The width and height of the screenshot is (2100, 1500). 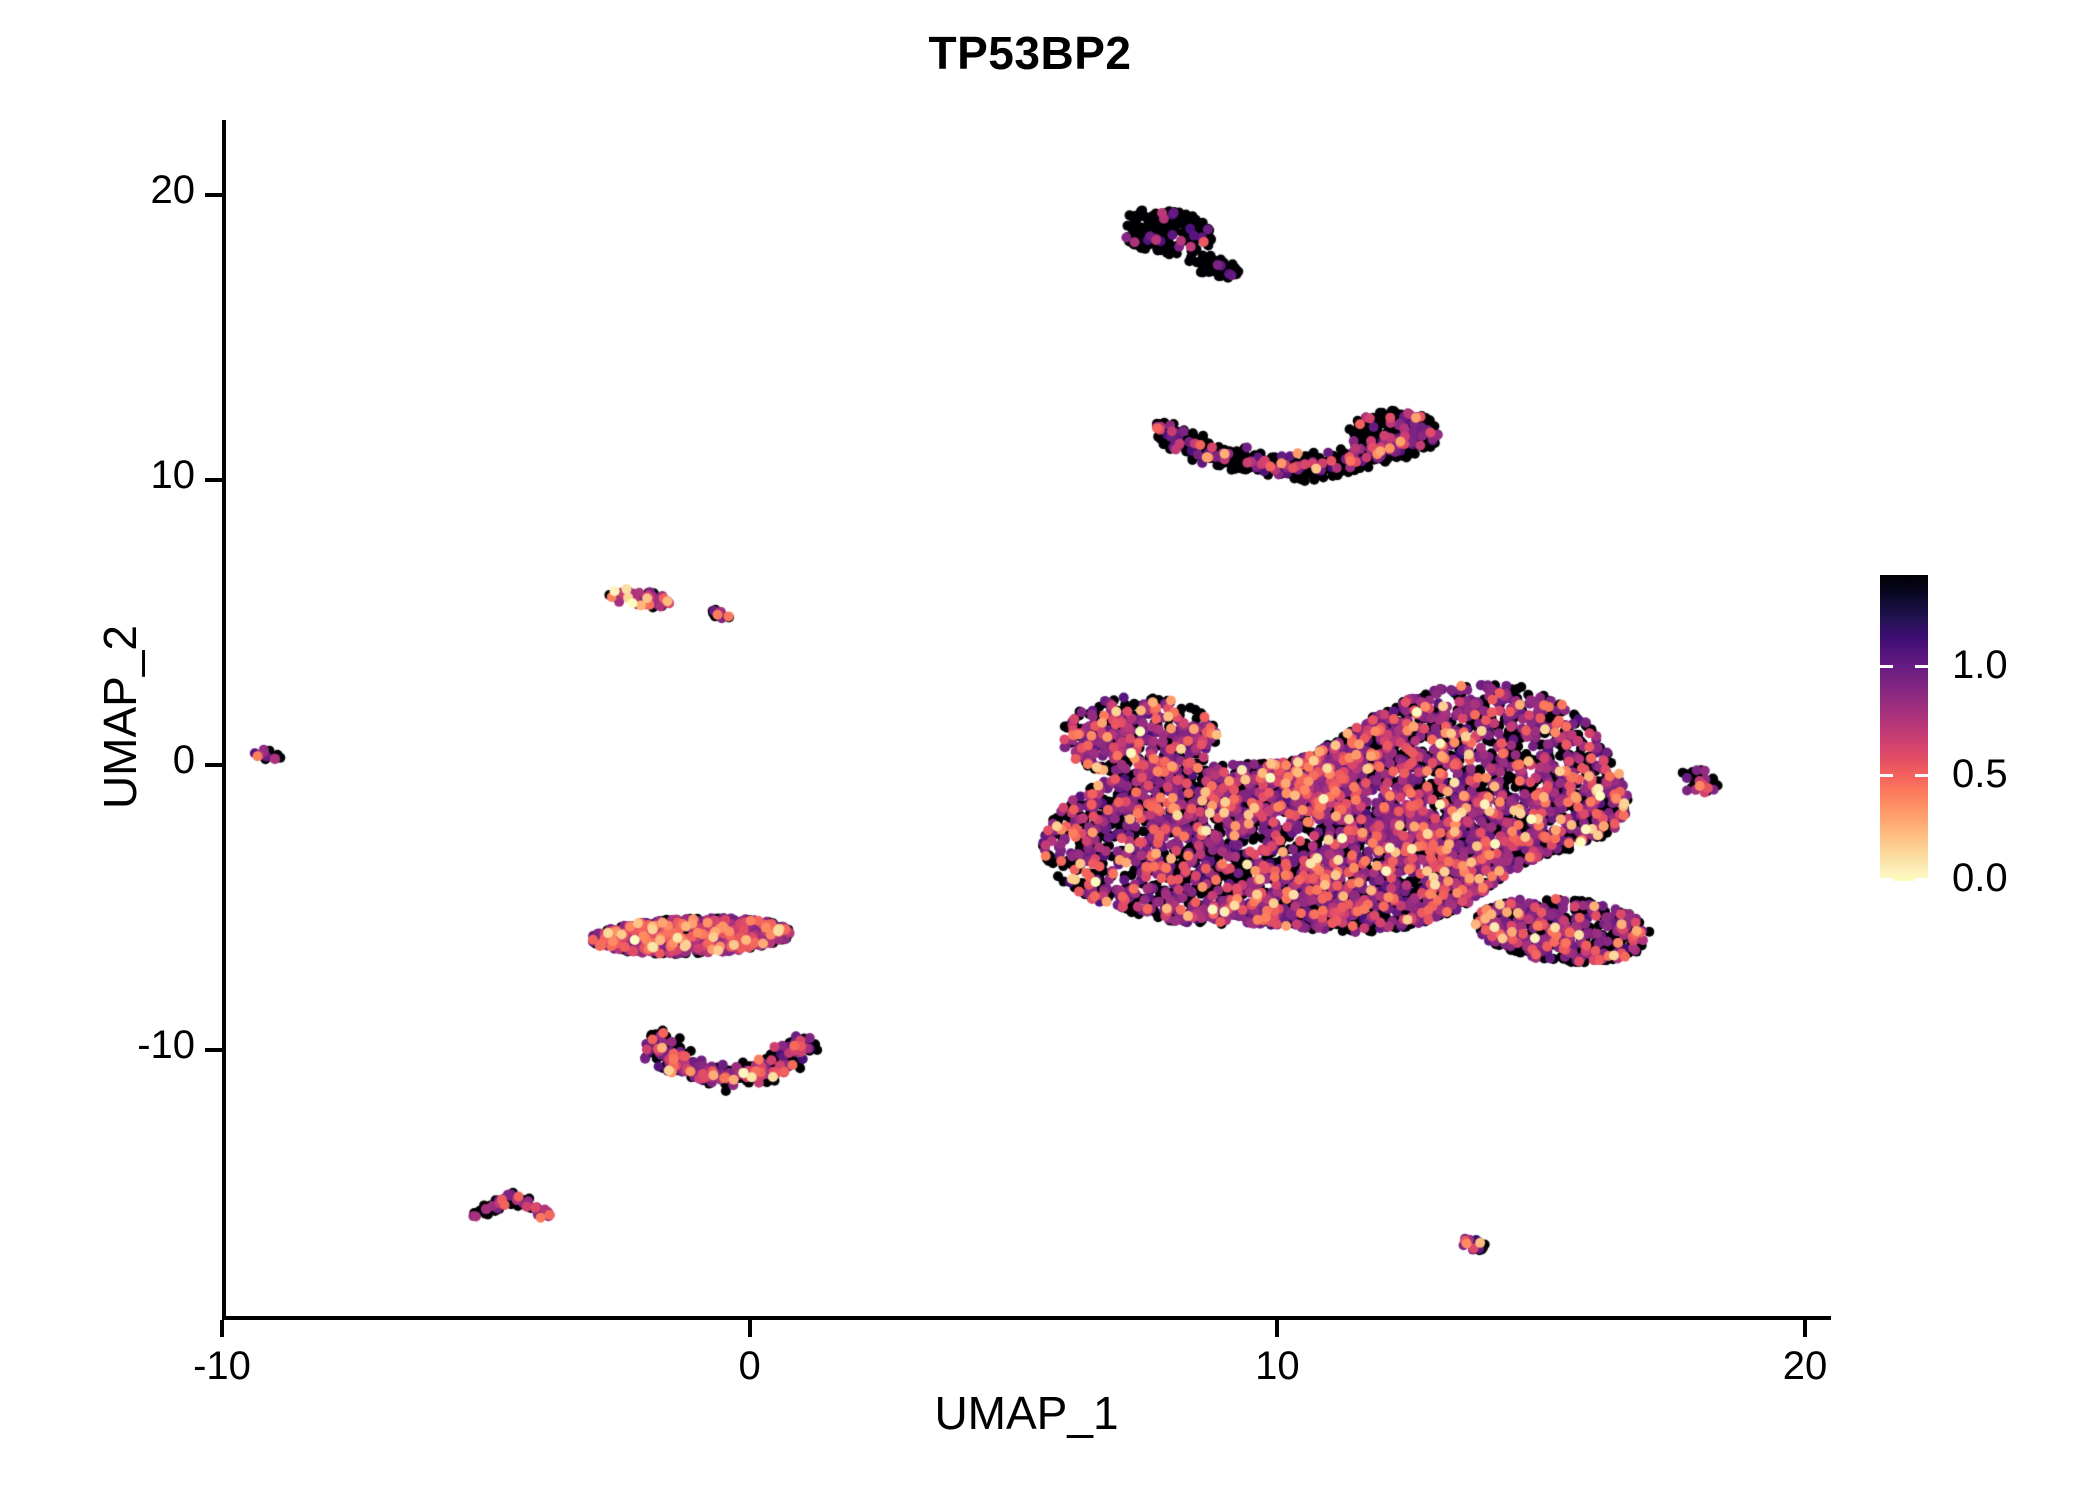 What do you see at coordinates (1980, 878) in the screenshot?
I see `colorbar-label-3: 0.0` at bounding box center [1980, 878].